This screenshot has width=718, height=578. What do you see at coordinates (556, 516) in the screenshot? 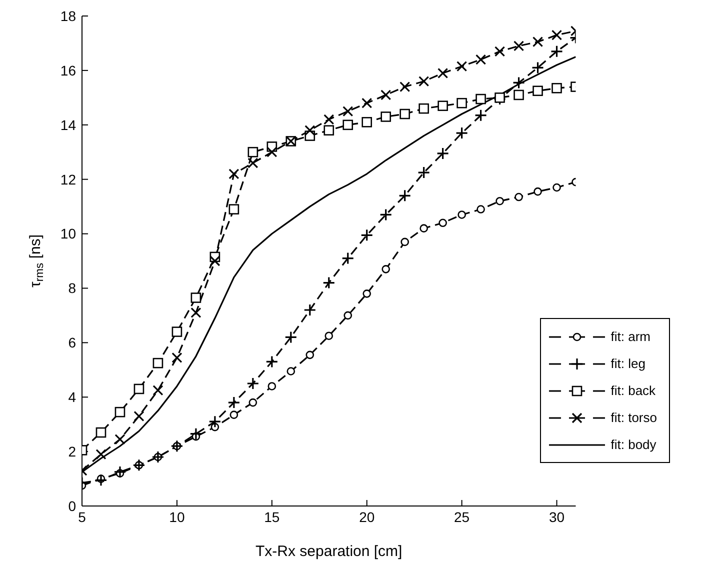
I see `x-tick-label: 30` at bounding box center [556, 516].